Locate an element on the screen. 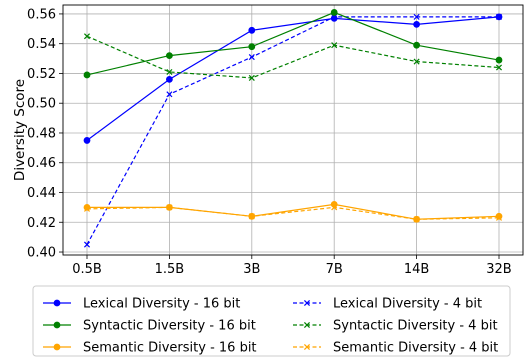  legend-item: Semantic Diversity - 16 bit is located at coordinates (150, 348).